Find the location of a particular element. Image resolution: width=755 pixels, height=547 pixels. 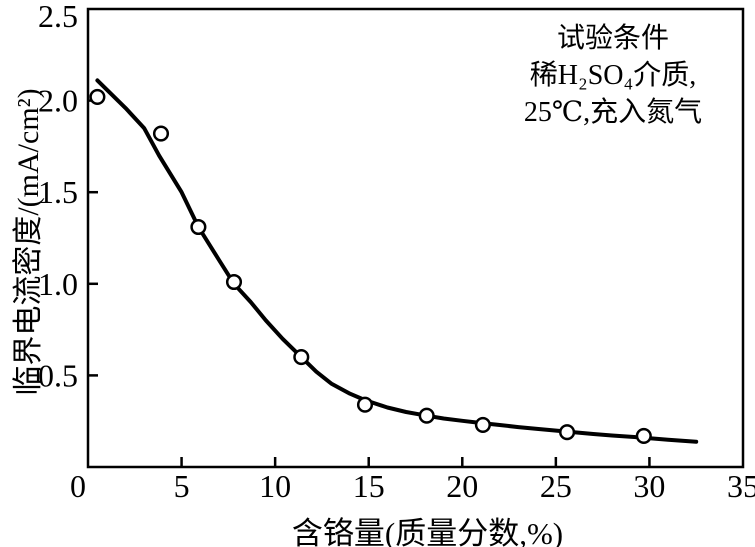

test-conditions-annotation: 试验条件 稀H₂SO₄介质, 25℃,充入氮气 is located at coordinates (613, 75).